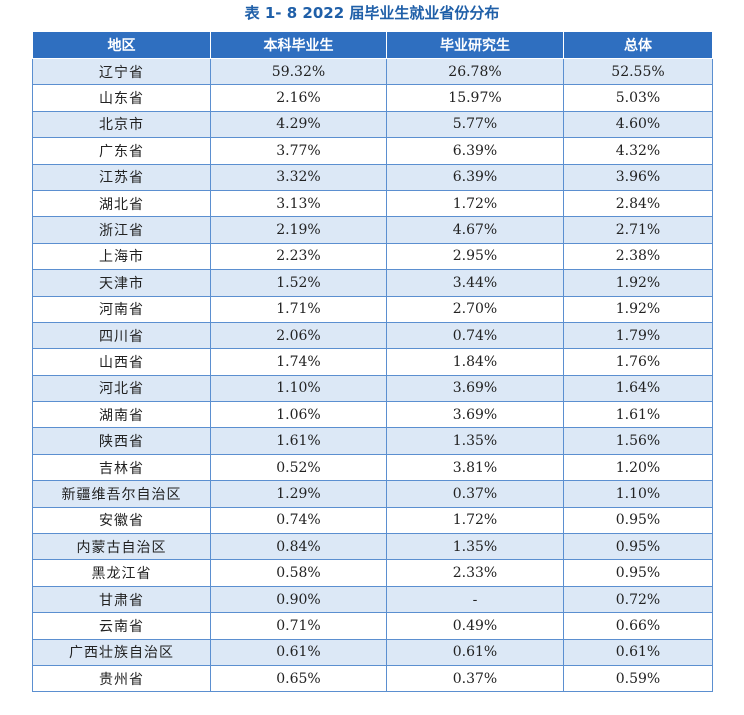 Image resolution: width=744 pixels, height=715 pixels. What do you see at coordinates (475, 388) in the screenshot?
I see `cell-graduate: 3.69%` at bounding box center [475, 388].